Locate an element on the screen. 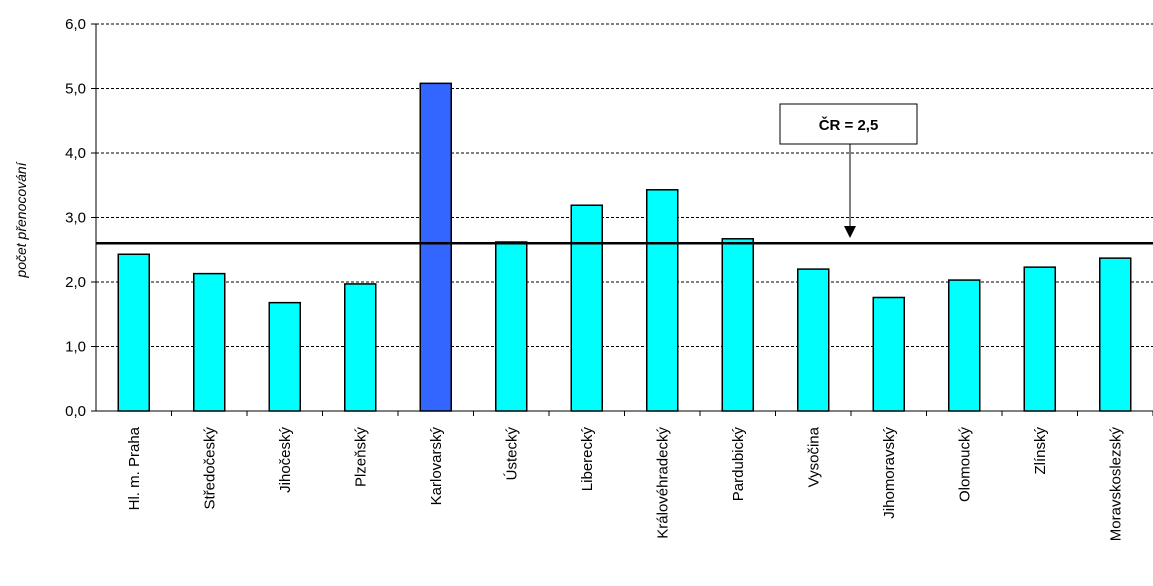 The image size is (1153, 586). x-tick-label: Zlínský is located at coordinates (1040, 451).